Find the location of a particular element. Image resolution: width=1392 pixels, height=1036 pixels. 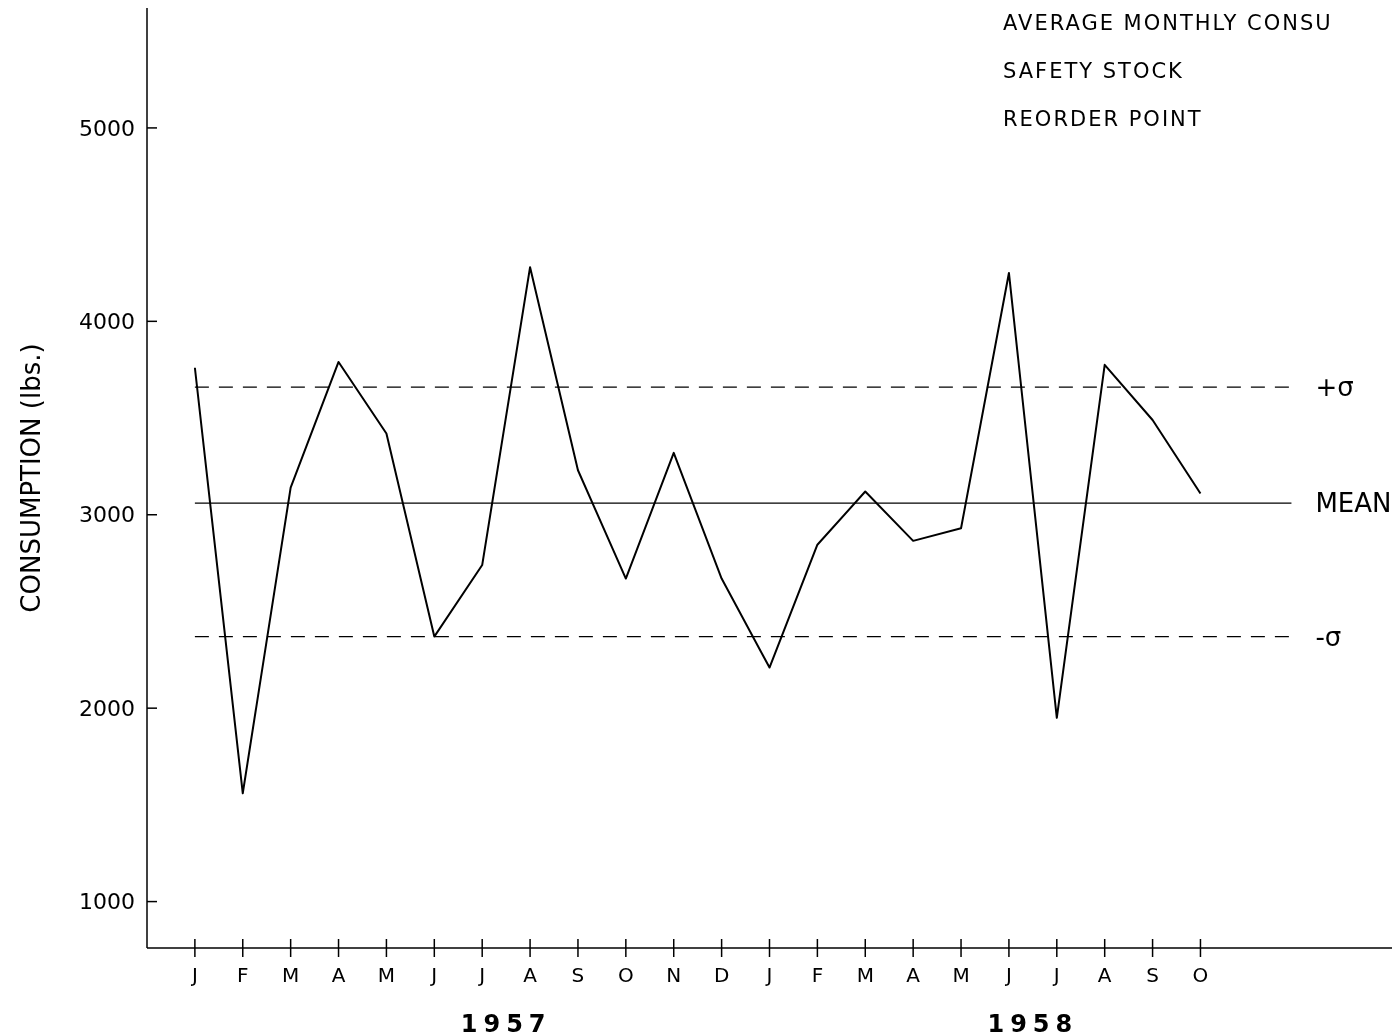

annotation: SAFETY STOCK is located at coordinates (1093, 71).